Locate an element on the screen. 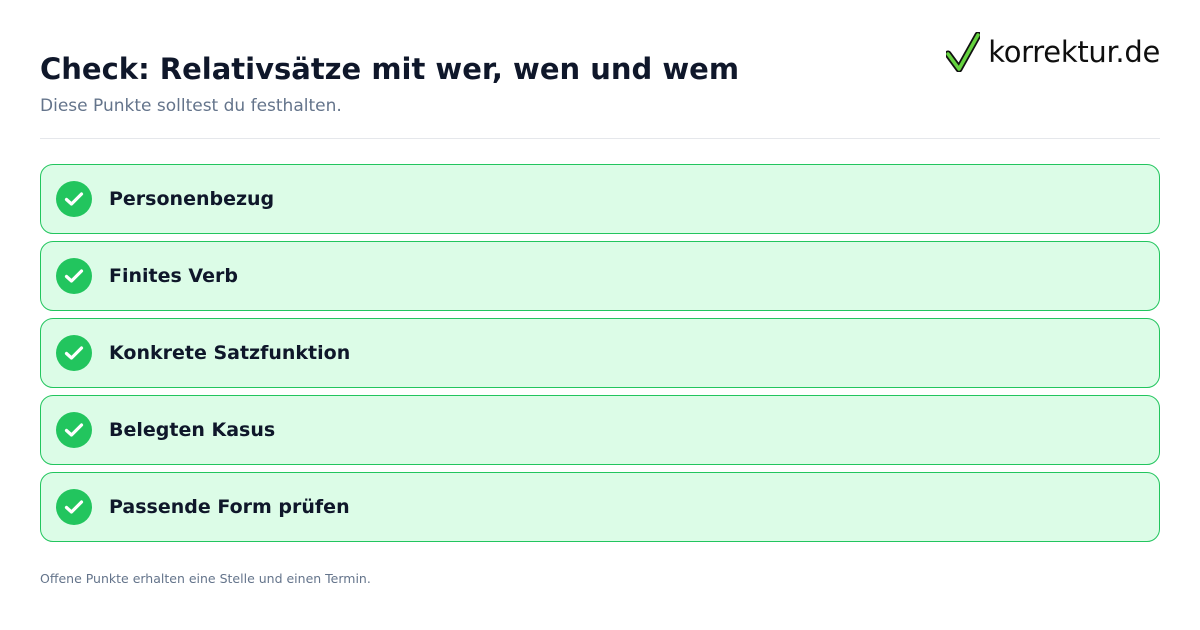 This screenshot has height=630, width=1200. page-title: Check: Relativsätze mit wer, wen und wem is located at coordinates (390, 69).